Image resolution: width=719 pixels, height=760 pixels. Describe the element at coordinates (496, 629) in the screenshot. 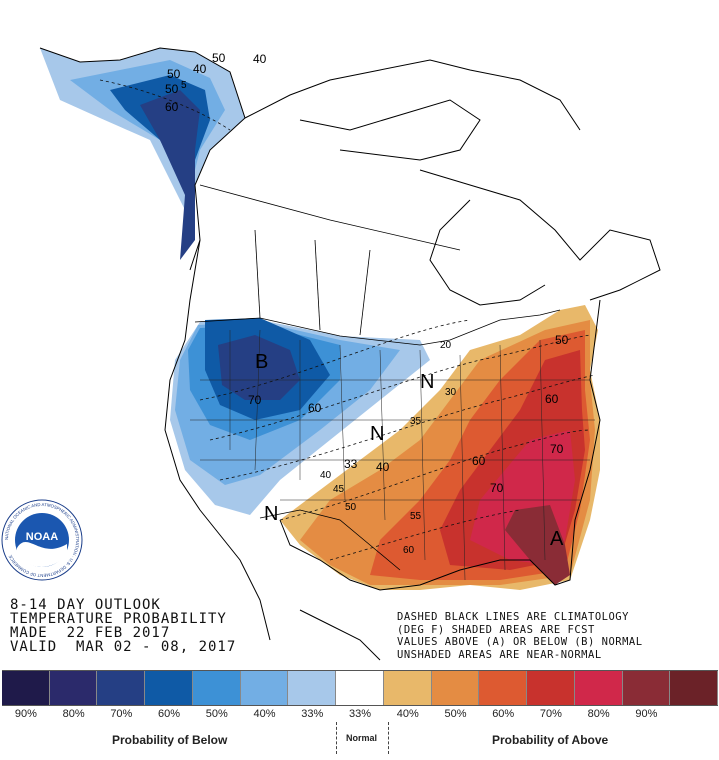

I see `note-line: (DEG F) SHADED AREAS ARE FCST` at that location.